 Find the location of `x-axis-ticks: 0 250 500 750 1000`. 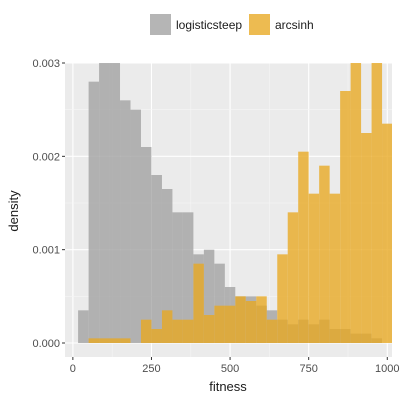

x-axis-ticks: 0 250 500 750 1000 is located at coordinates (235, 366).